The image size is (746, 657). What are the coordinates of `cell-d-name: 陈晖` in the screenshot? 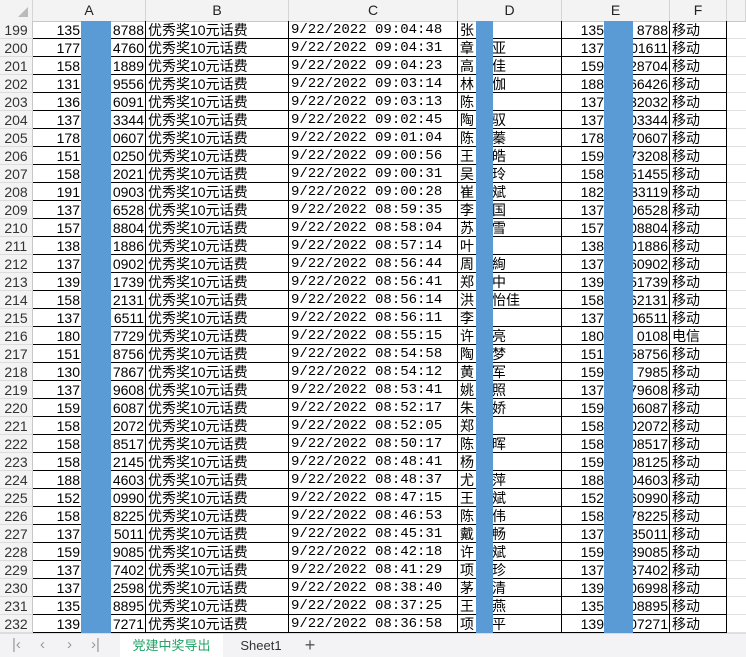 It's located at (510, 444).